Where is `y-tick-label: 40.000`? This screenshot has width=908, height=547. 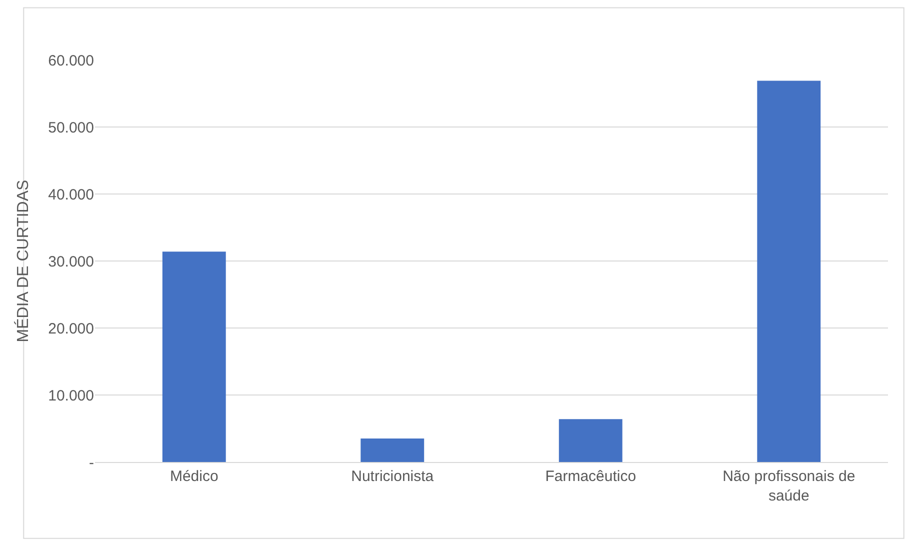
y-tick-label: 40.000 is located at coordinates (71, 195).